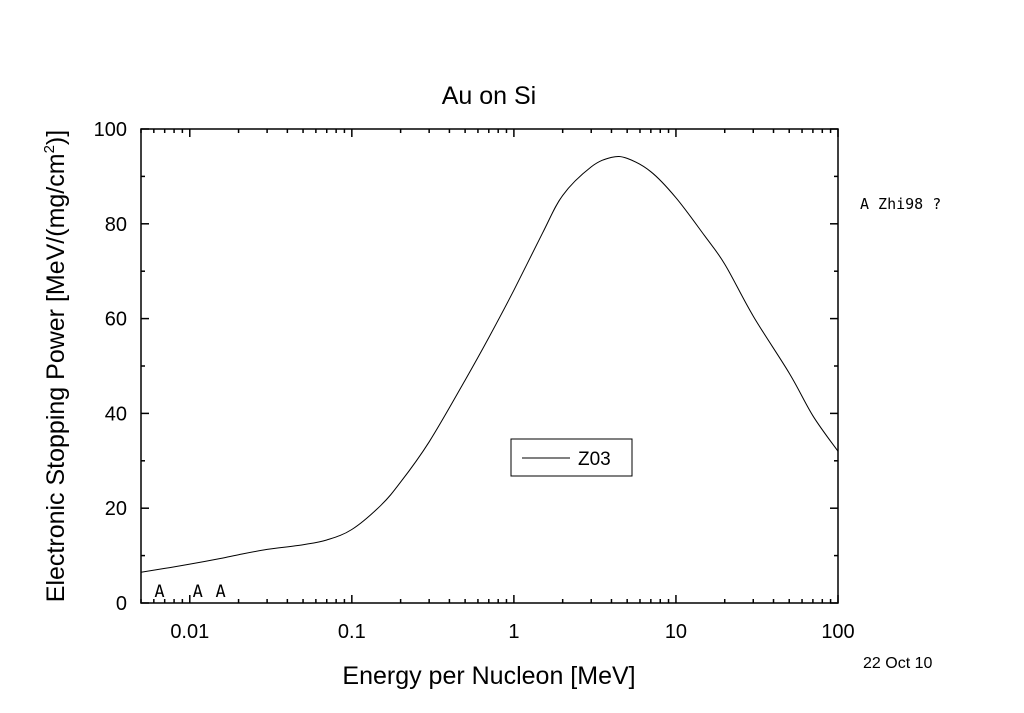 This screenshot has width=1024, height=713. What do you see at coordinates (571, 457) in the screenshot?
I see `legend: Z03` at bounding box center [571, 457].